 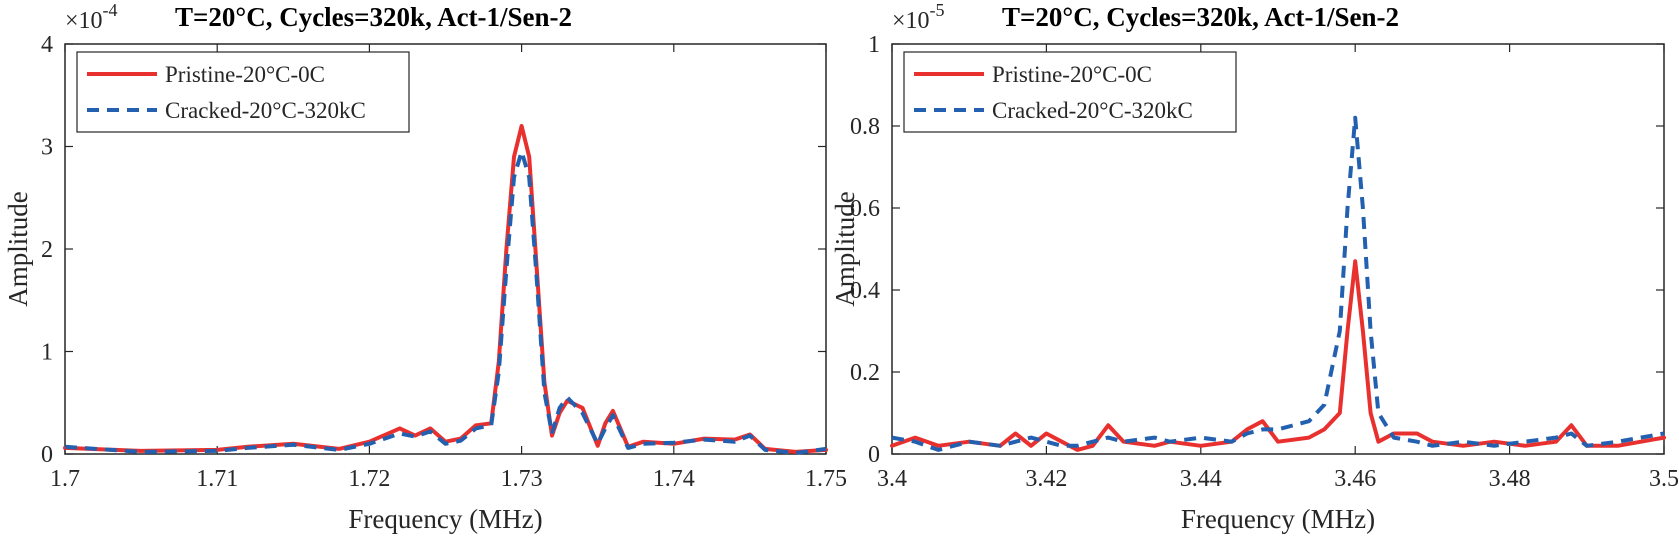 What do you see at coordinates (47, 250) in the screenshot?
I see `y-tick-label: 2` at bounding box center [47, 250].